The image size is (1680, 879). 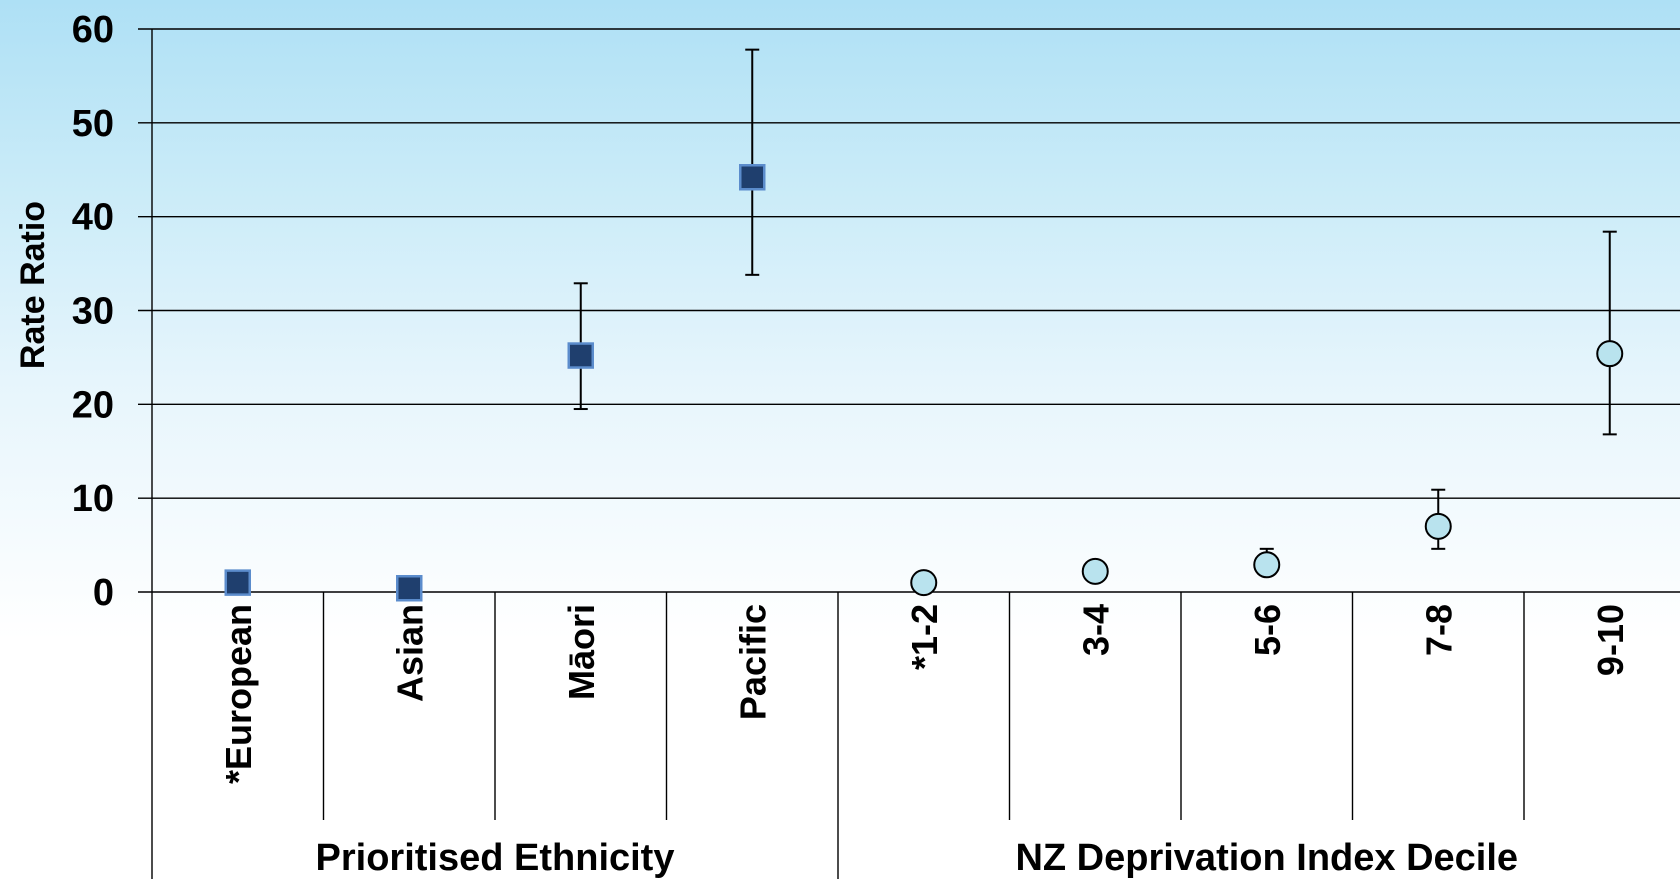 What do you see at coordinates (752, 662) in the screenshot?
I see `category-label-Pacific: Pacific` at bounding box center [752, 662].